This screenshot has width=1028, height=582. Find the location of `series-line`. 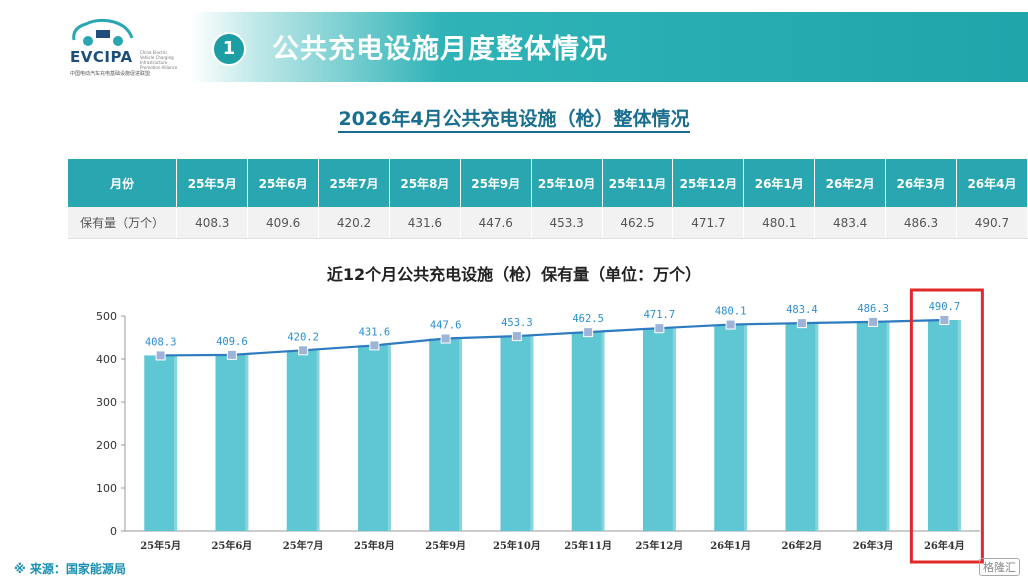

series-line is located at coordinates (552, 337).